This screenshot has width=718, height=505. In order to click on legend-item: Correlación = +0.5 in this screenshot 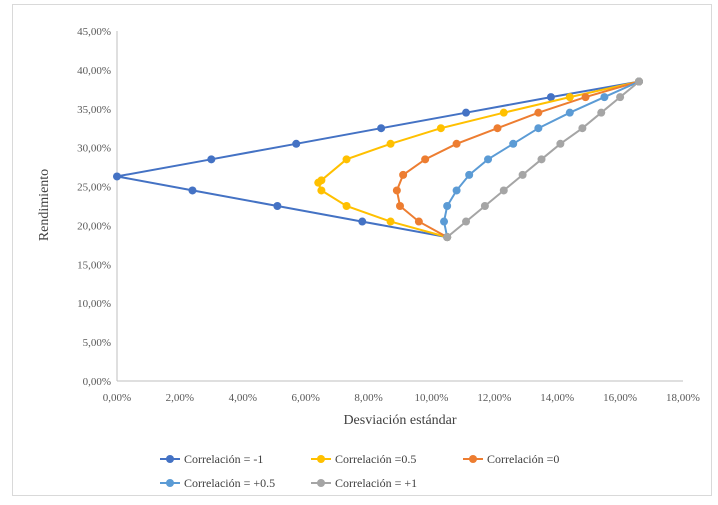, I will do `click(217, 483)`.